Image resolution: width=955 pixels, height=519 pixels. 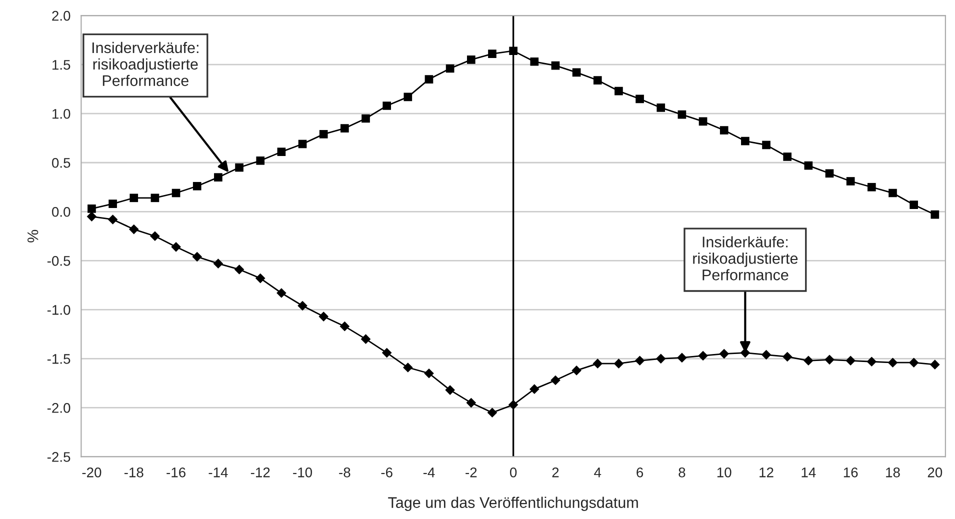 I want to click on x-tick-label: -16, so click(x=176, y=473).